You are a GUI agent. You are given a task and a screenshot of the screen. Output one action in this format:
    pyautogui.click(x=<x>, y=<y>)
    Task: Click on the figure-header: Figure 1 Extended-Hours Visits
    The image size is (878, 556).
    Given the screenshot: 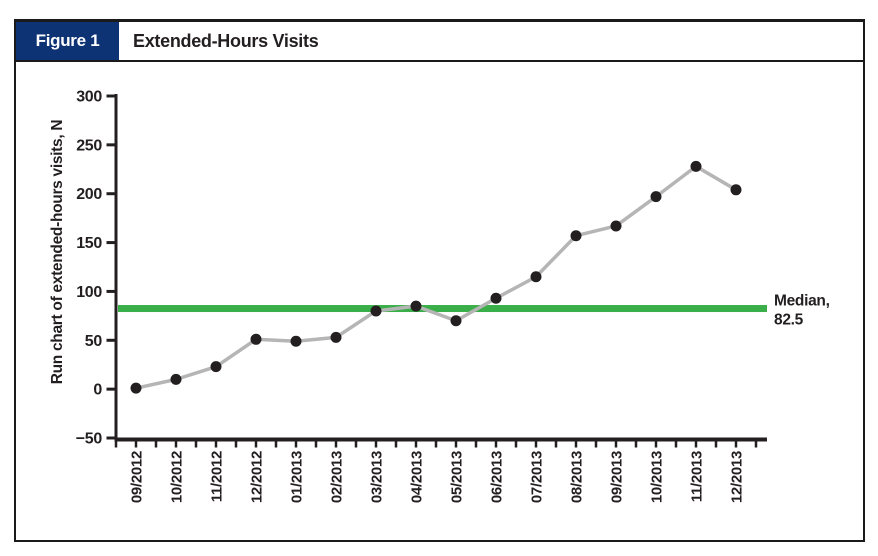 What is the action you would take?
    pyautogui.click(x=439, y=42)
    